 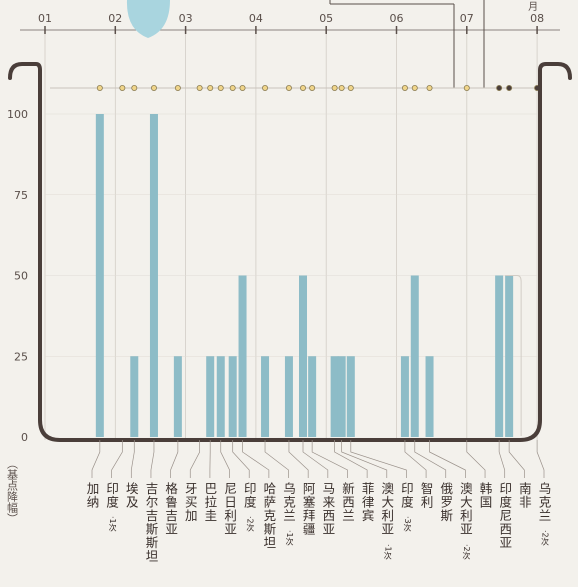 I want to click on category-note: ·3次, so click(x=407, y=524).